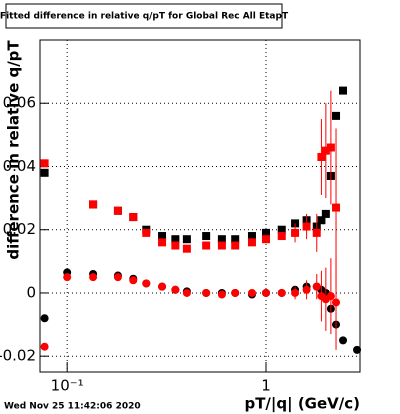 This screenshot has height=414, width=400. Describe the element at coordinates (19, 229) in the screenshot. I see `y-tick-label: 0.02` at that location.